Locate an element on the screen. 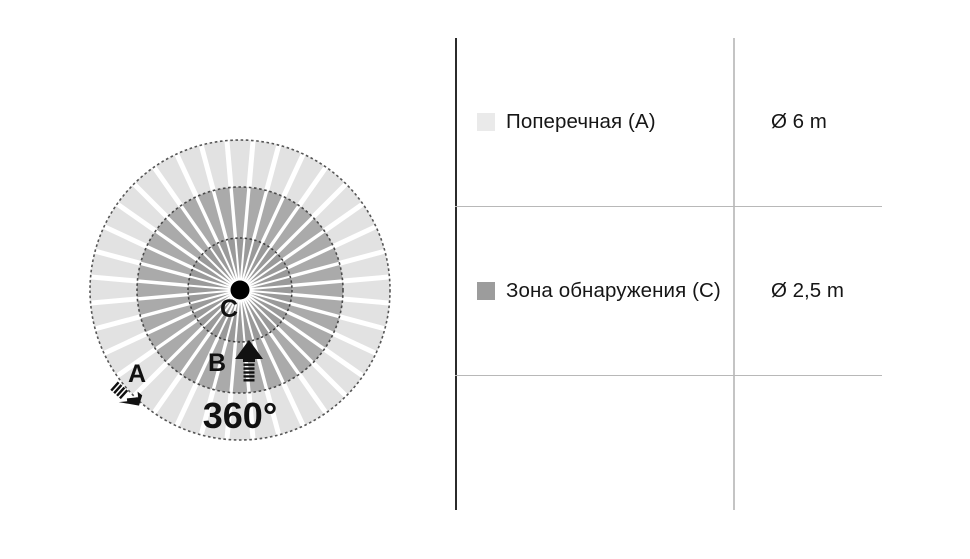 The height and width of the screenshot is (559, 970). zone-inner-c-border is located at coordinates (240, 290).